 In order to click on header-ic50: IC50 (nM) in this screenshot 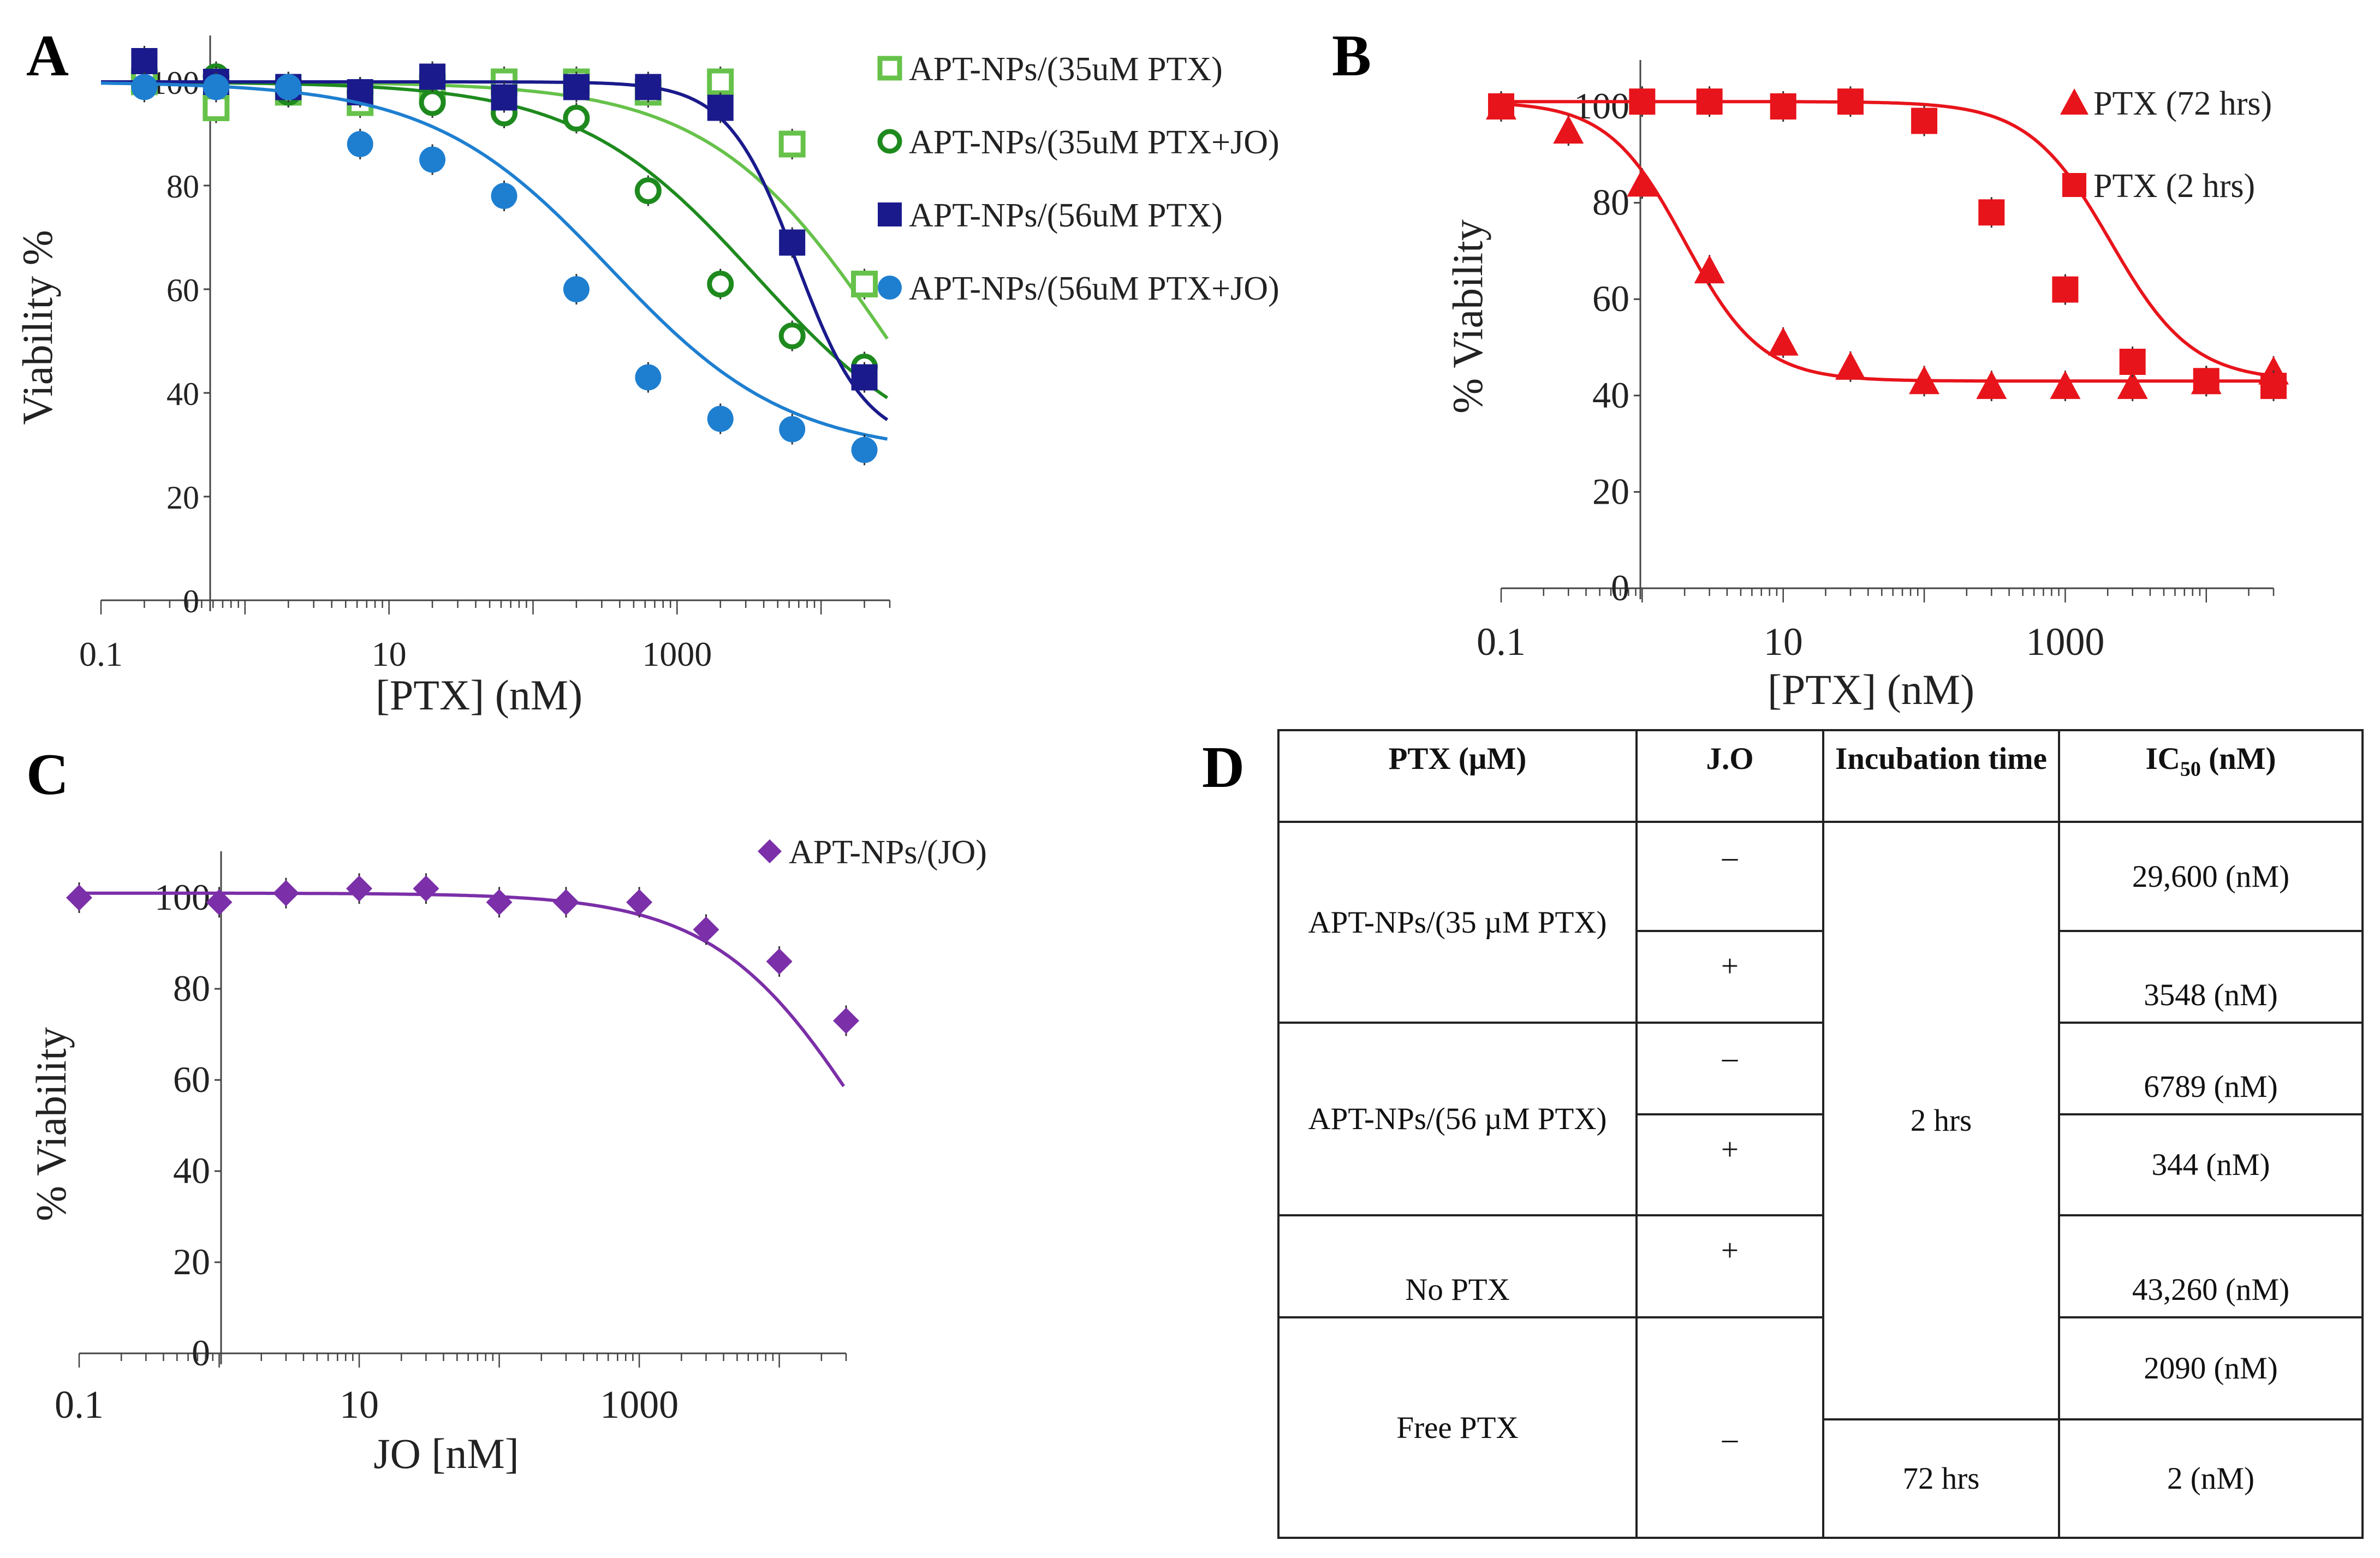, I will do `click(2211, 776)`.